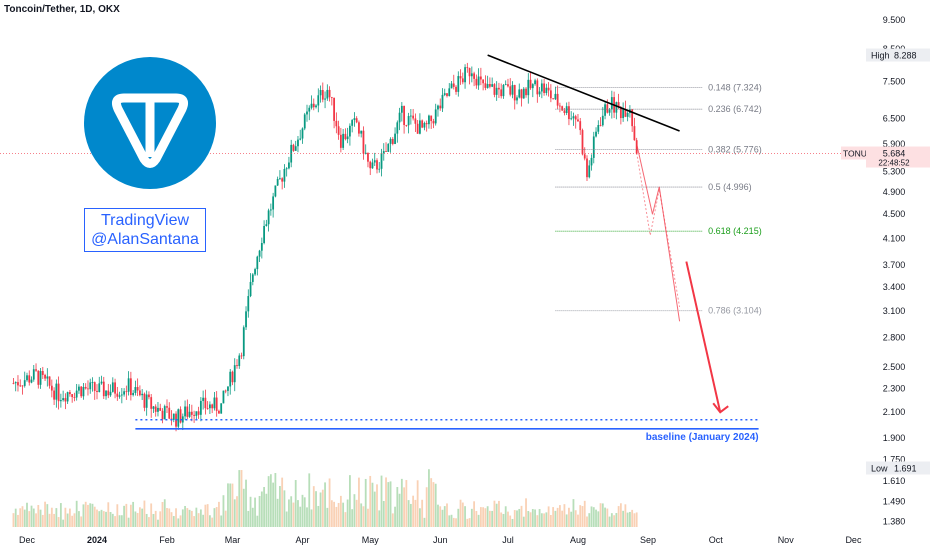 The width and height of the screenshot is (932, 550). I want to click on price-tick-label: 6.500, so click(894, 119).